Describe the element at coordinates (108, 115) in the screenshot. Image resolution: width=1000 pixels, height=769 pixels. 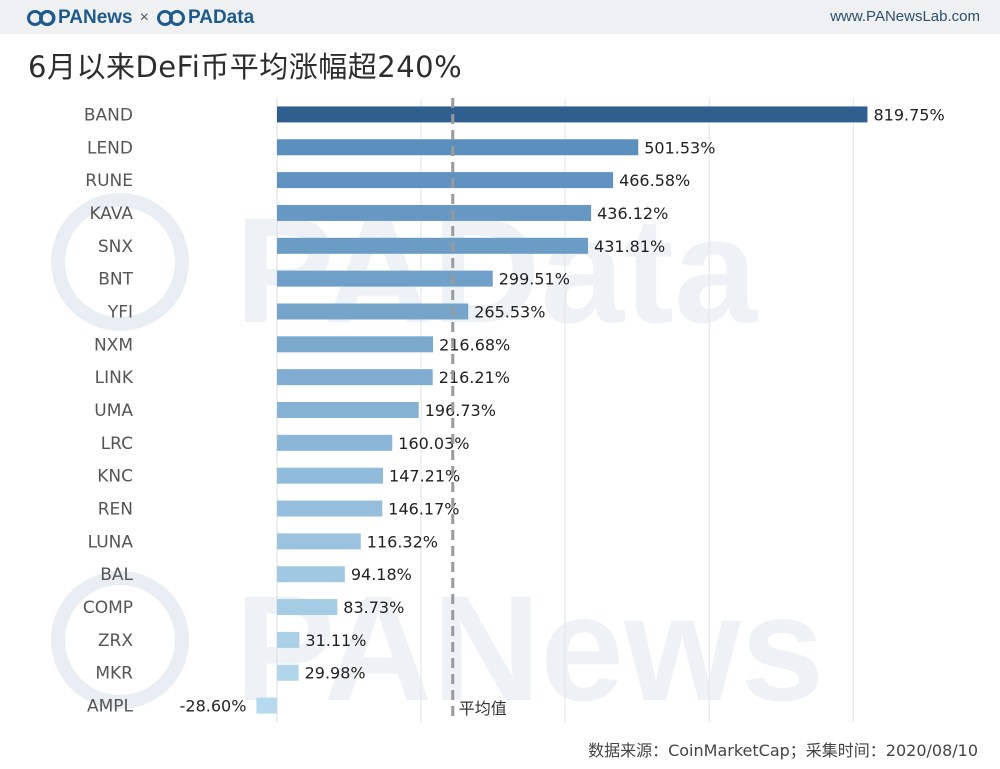
I see `category-label: BAND` at that location.